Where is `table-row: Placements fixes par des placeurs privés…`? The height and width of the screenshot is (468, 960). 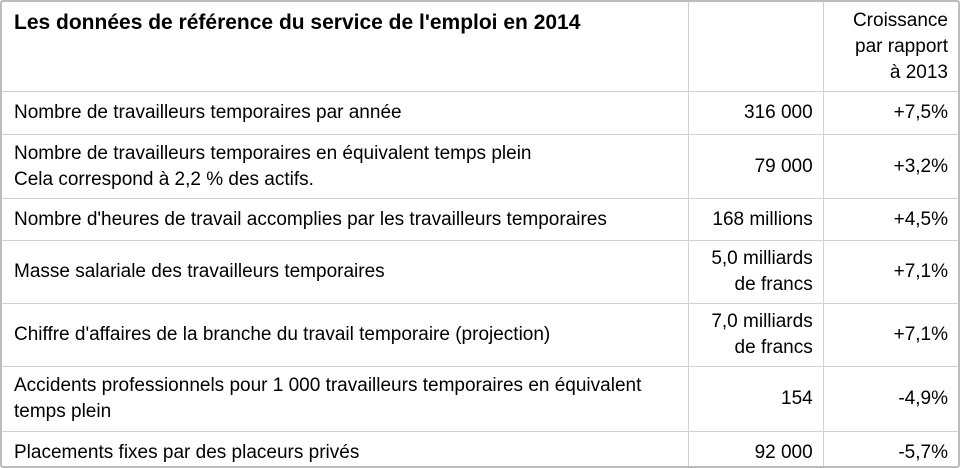 table-row: Placements fixes par des placeurs privés… is located at coordinates (480, 448).